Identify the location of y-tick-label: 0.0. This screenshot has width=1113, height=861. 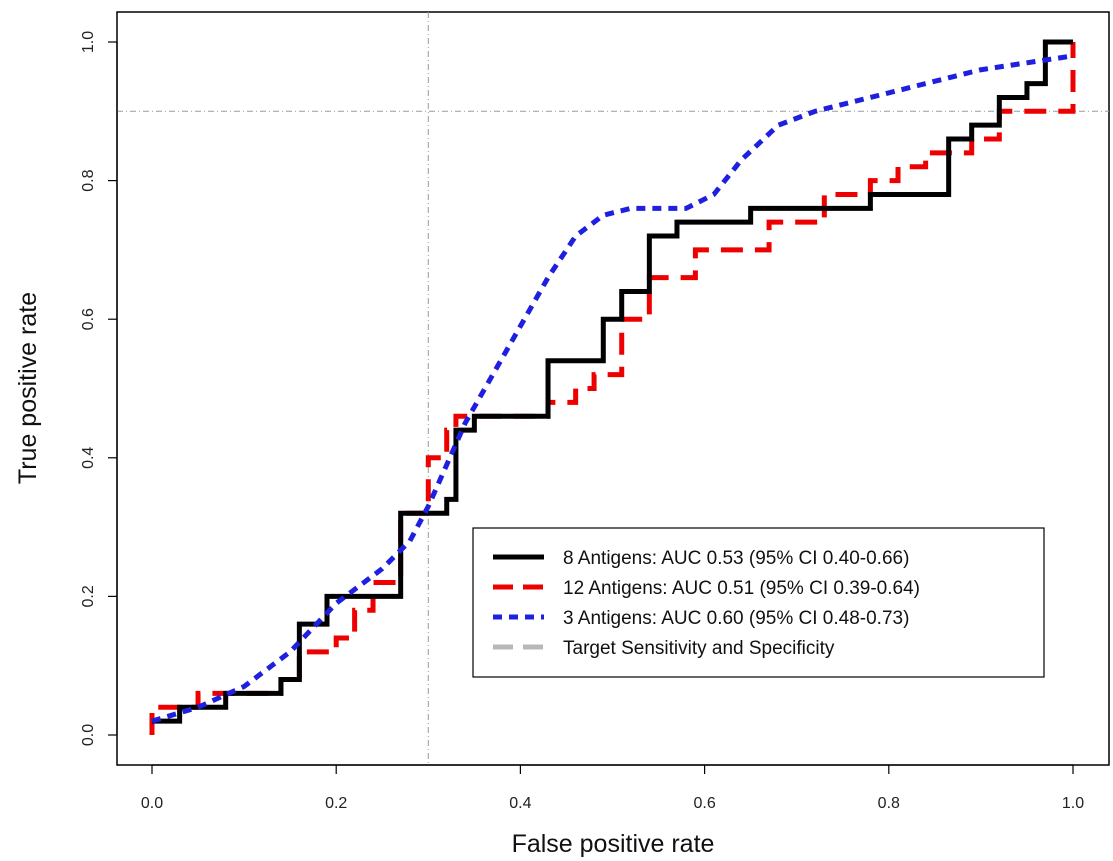
(88, 735).